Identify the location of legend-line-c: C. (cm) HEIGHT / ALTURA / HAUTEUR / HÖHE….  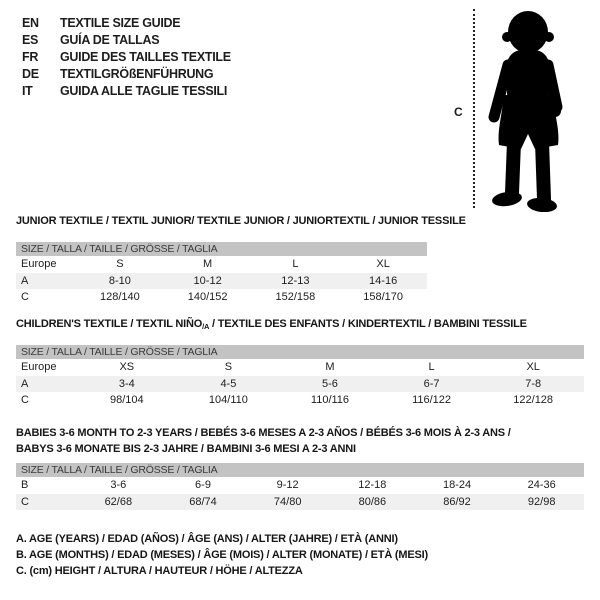
(159, 571).